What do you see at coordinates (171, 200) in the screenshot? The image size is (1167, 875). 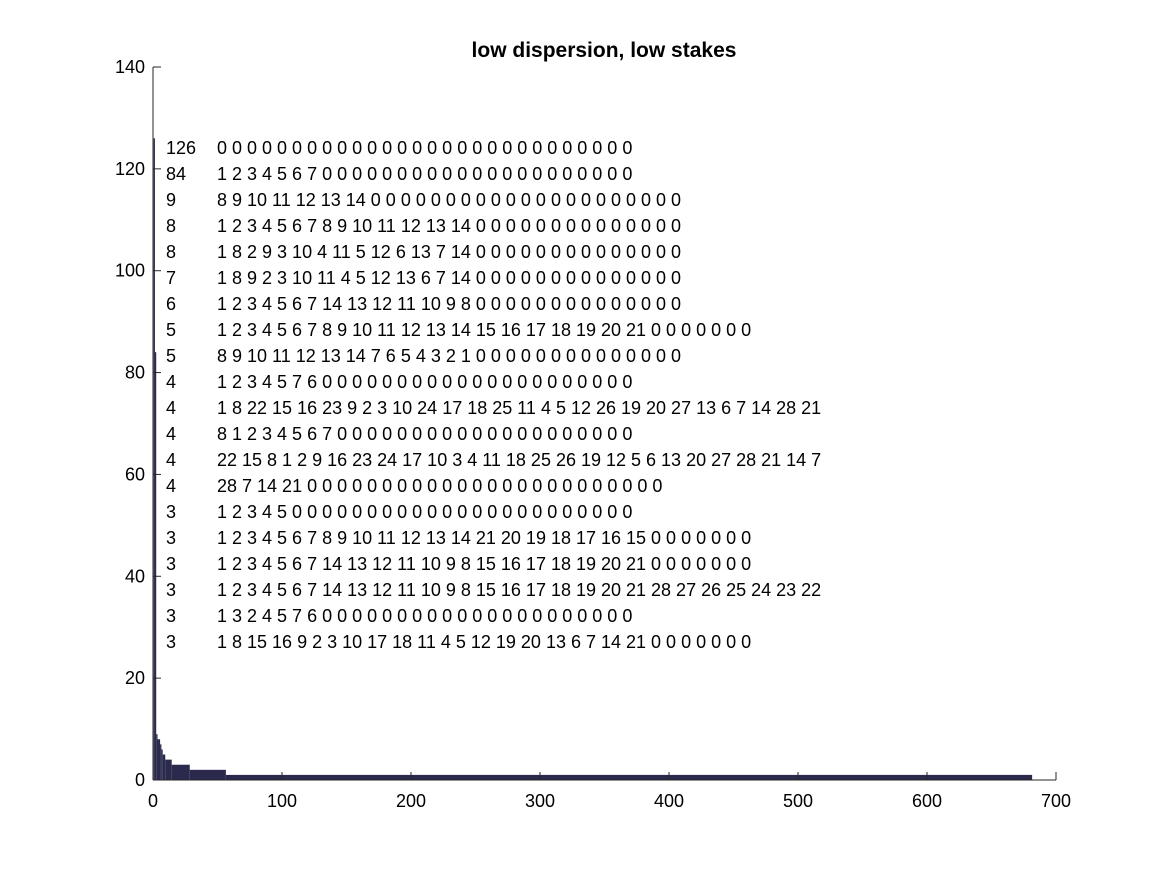 I see `annotation-count: 9` at bounding box center [171, 200].